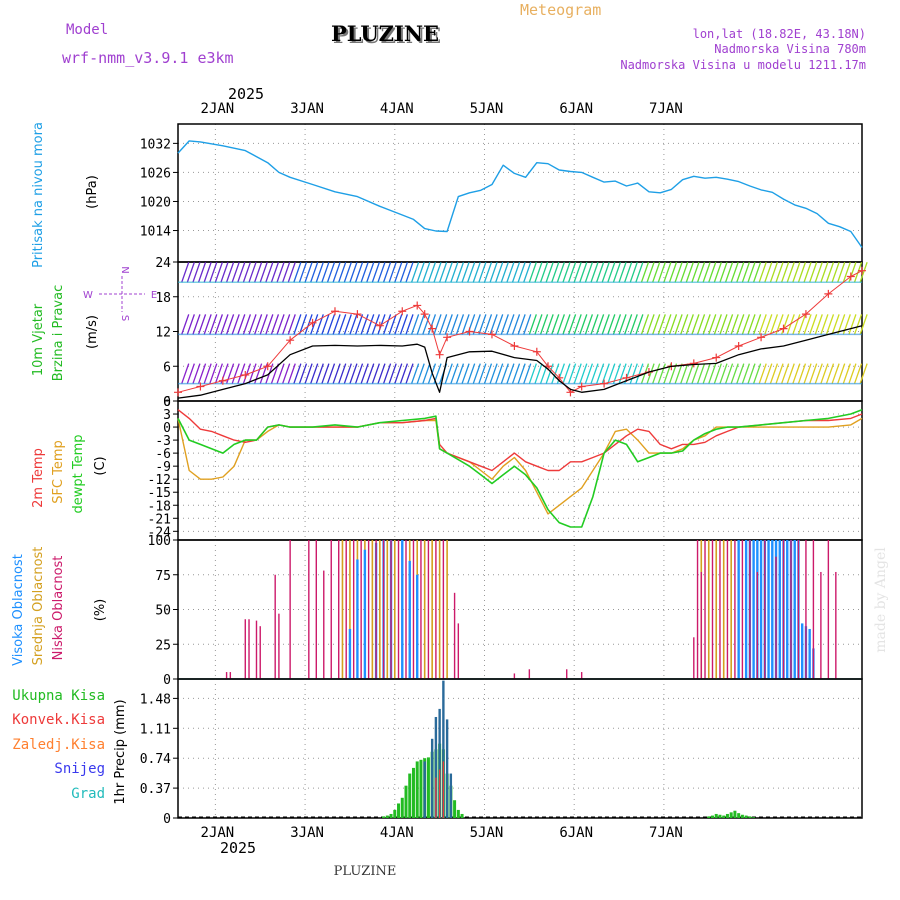 The width and height of the screenshot is (900, 900). What do you see at coordinates (397, 833) in the screenshot?
I see `day-label-bottom: 4JAN` at bounding box center [397, 833].